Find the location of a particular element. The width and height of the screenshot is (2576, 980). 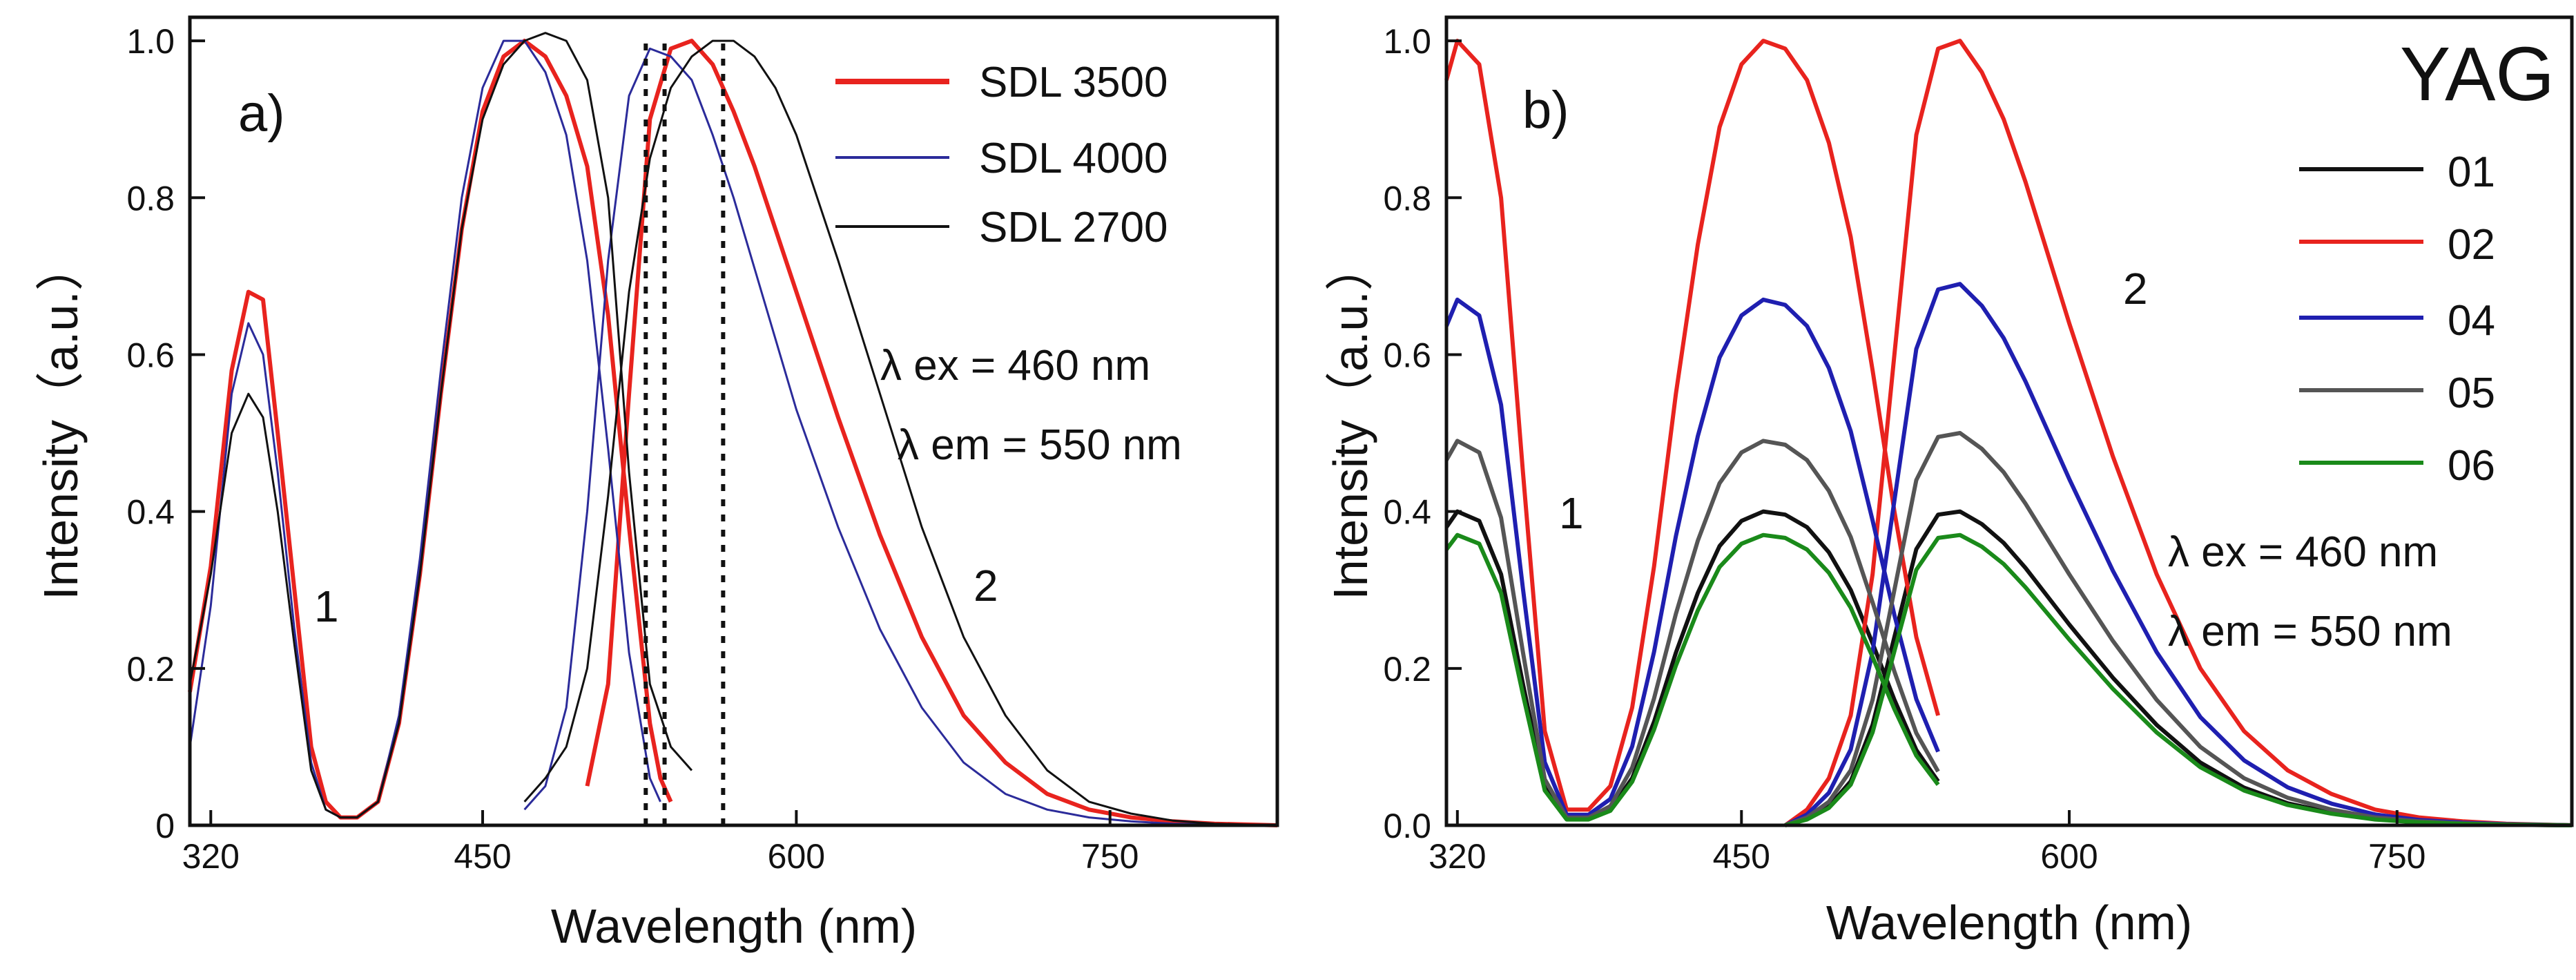

panel-b-y-tick-label-2: 0.4 is located at coordinates (1407, 512).